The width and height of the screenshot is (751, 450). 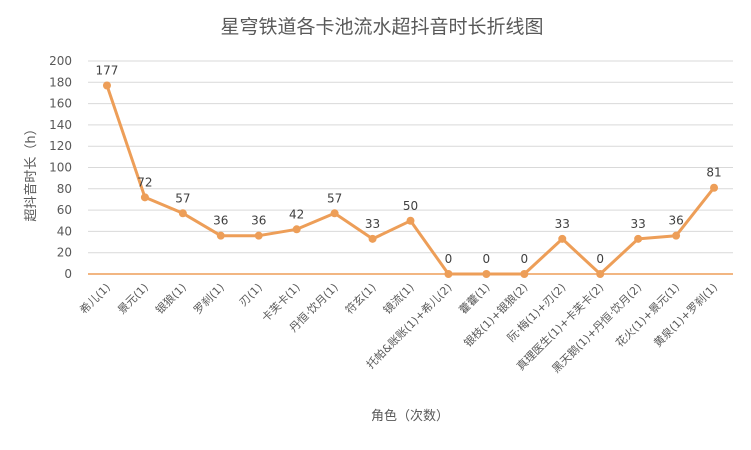 What do you see at coordinates (296, 214) in the screenshot?
I see `data-label: 42` at bounding box center [296, 214].